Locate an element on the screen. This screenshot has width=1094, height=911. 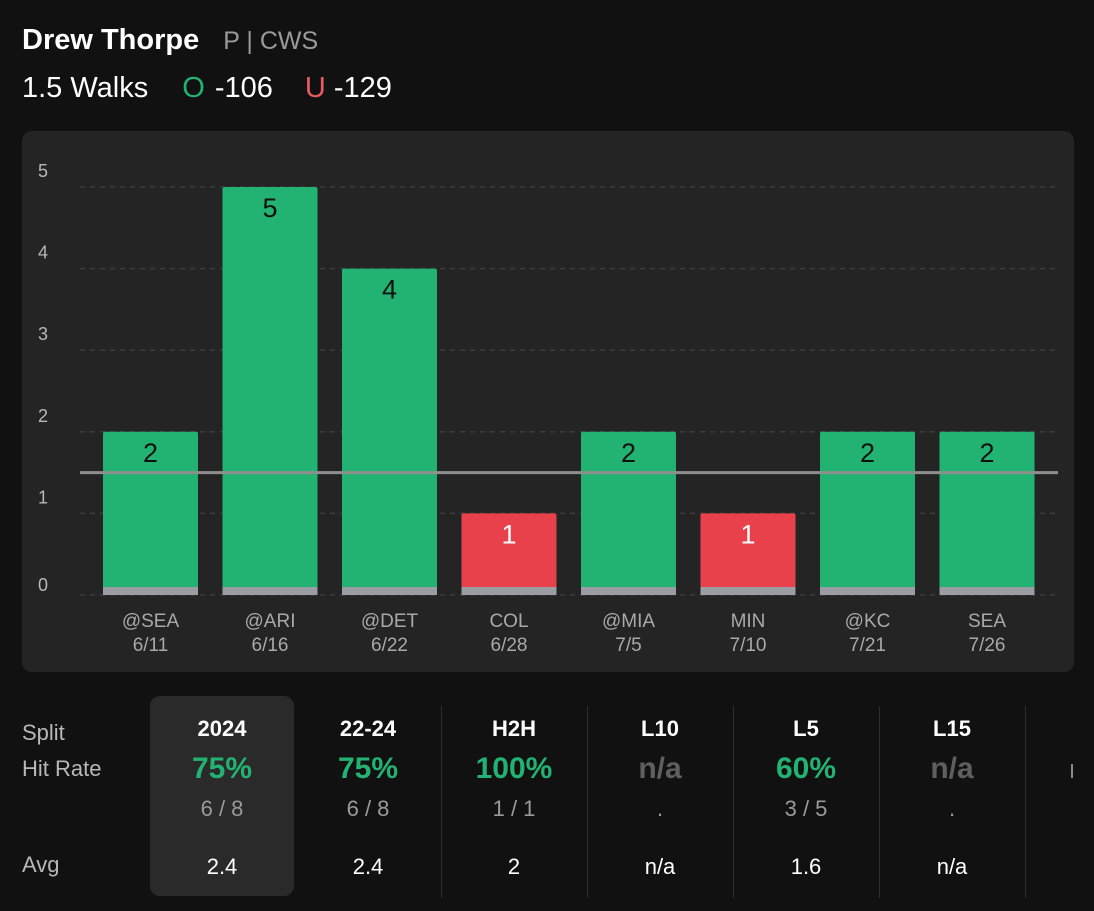
x-tick-team: @SEA is located at coordinates (151, 621).